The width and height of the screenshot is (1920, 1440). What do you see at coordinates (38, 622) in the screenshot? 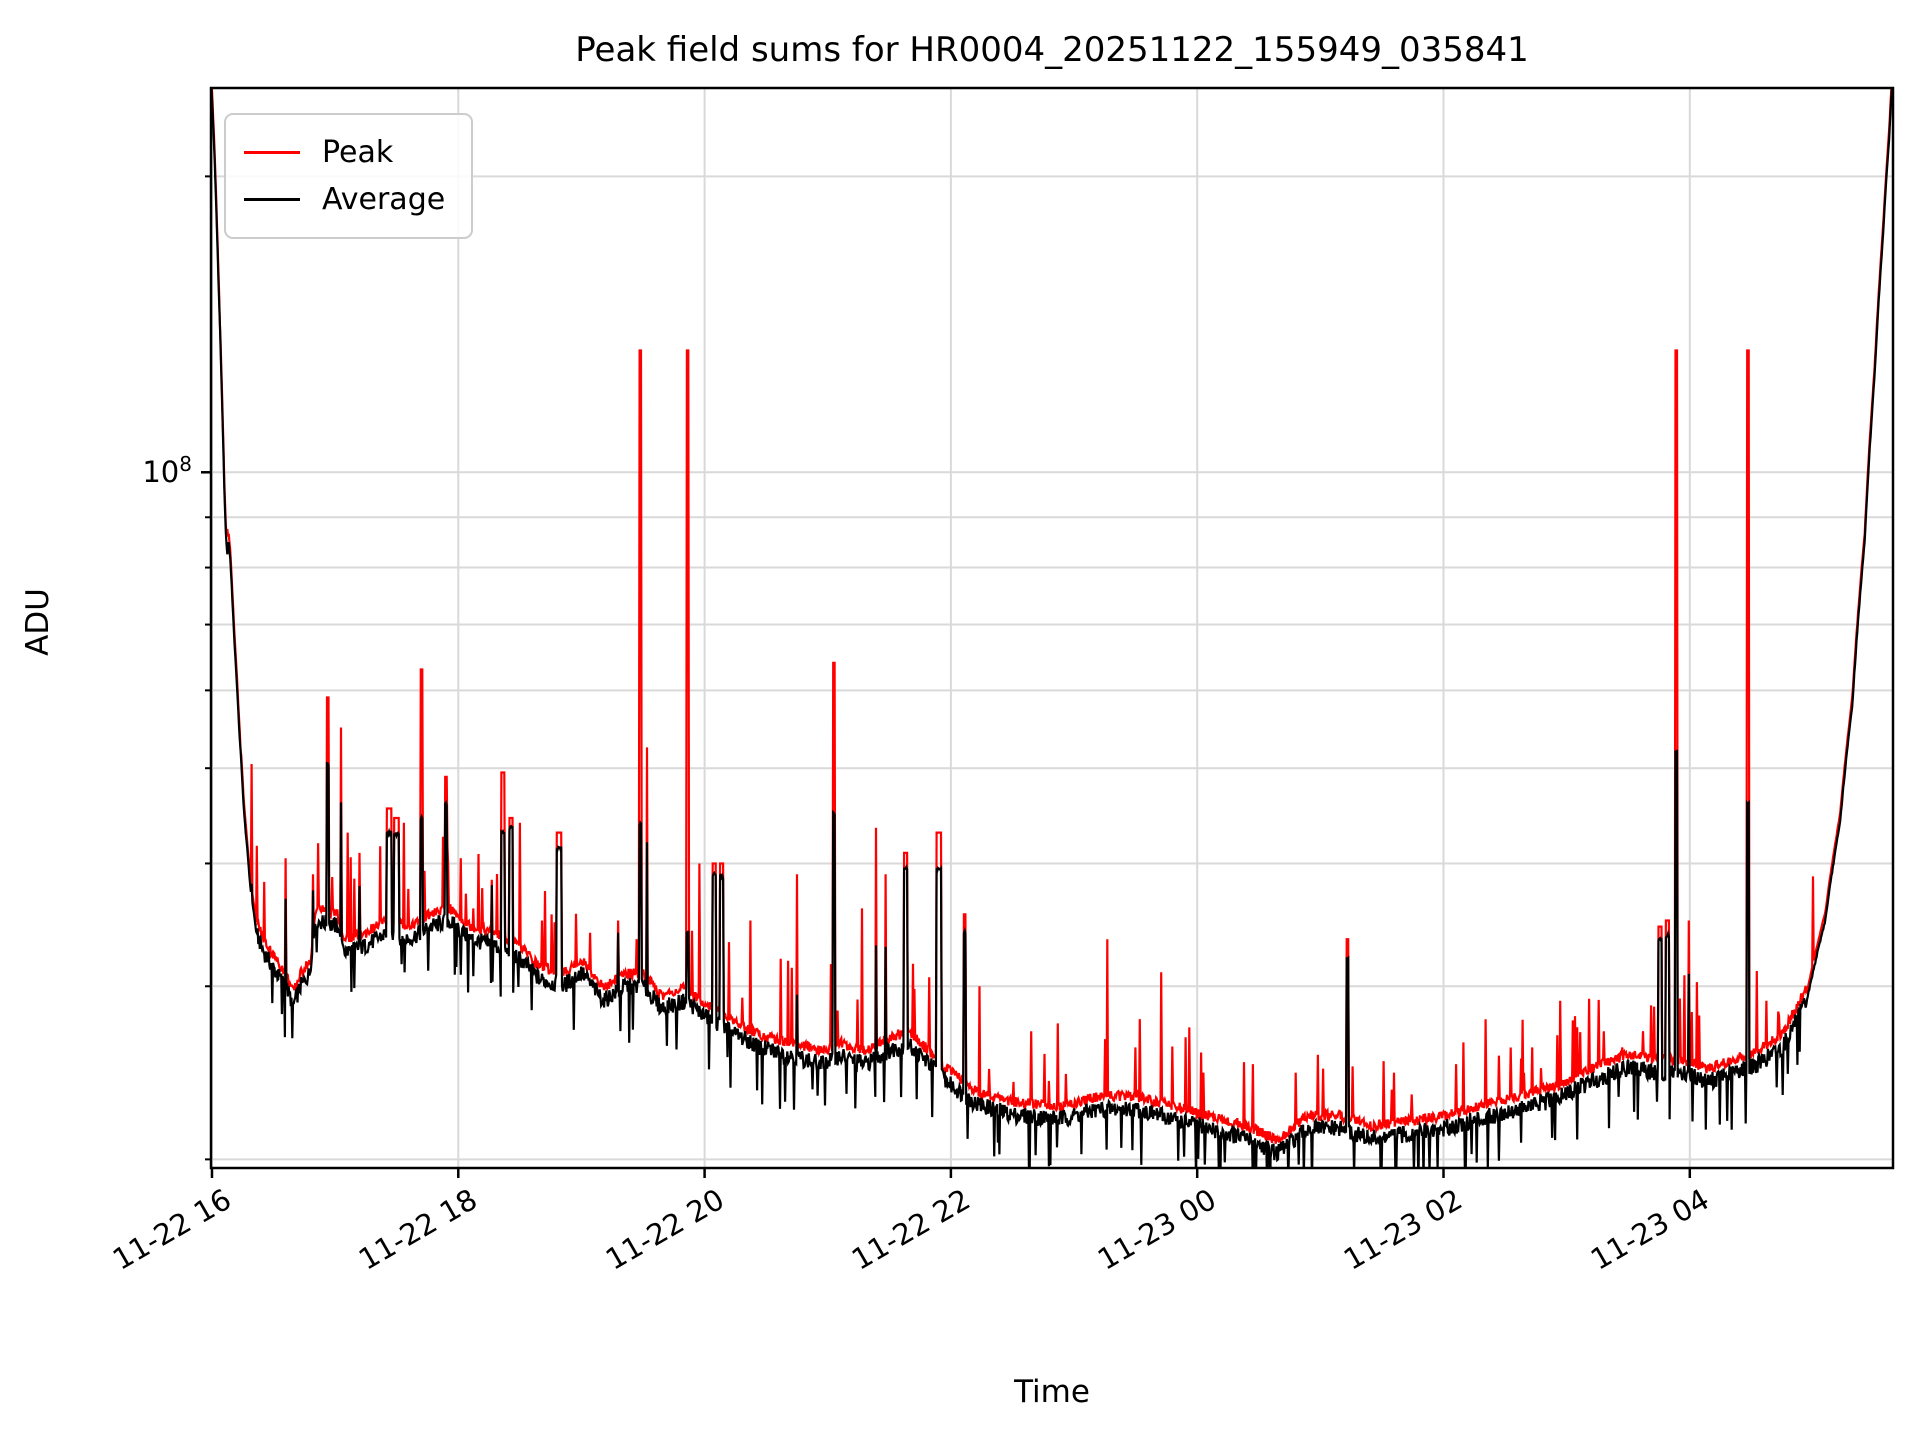
I see `y-axis-label: ADU` at bounding box center [38, 622].